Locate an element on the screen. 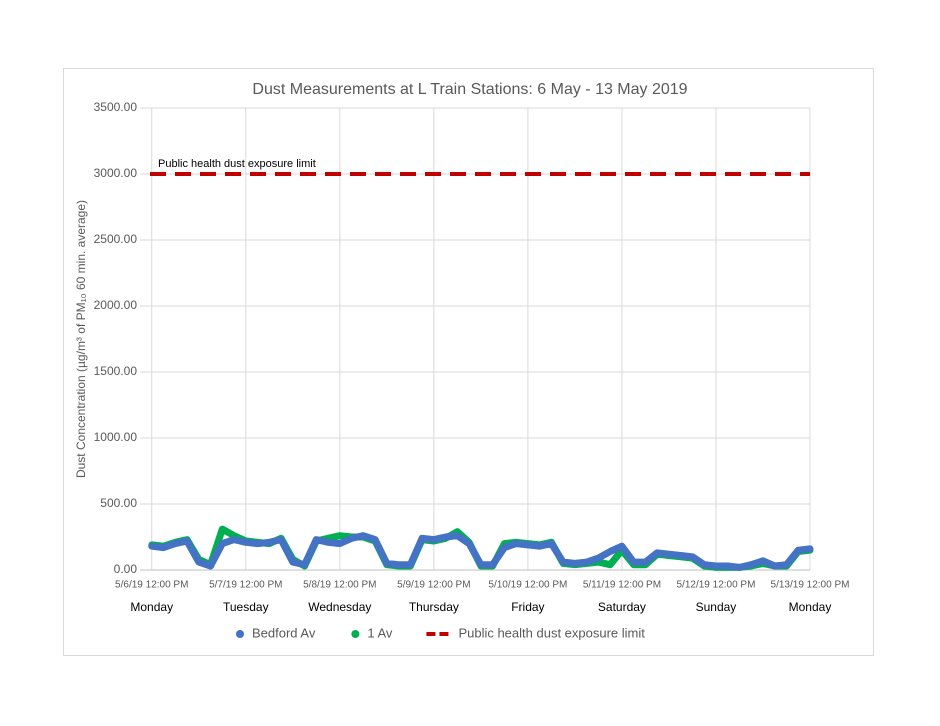  x-day-label: Saturday is located at coordinates (622, 607).